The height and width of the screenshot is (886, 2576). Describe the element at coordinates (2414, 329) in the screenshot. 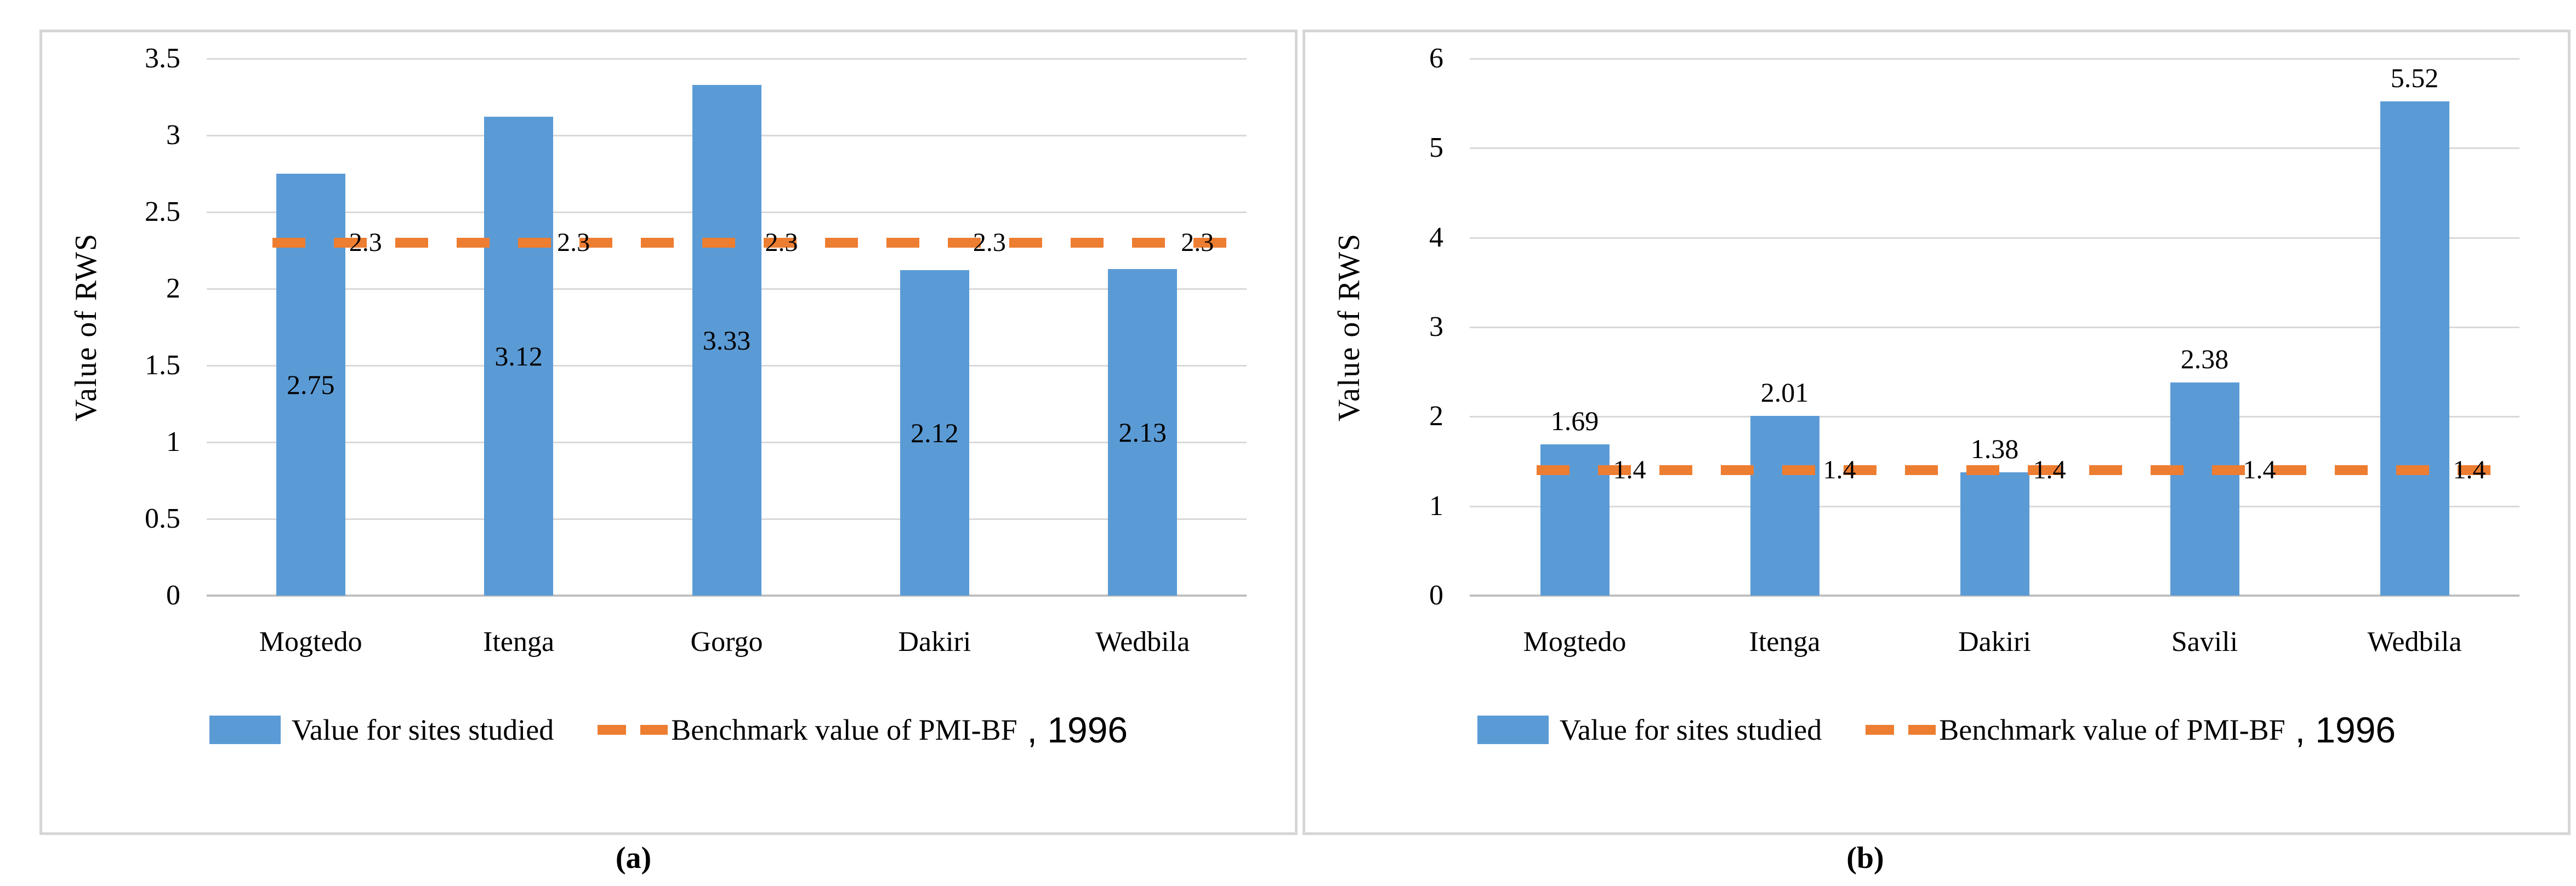

I see `bar-wedbila: 5.52` at that location.